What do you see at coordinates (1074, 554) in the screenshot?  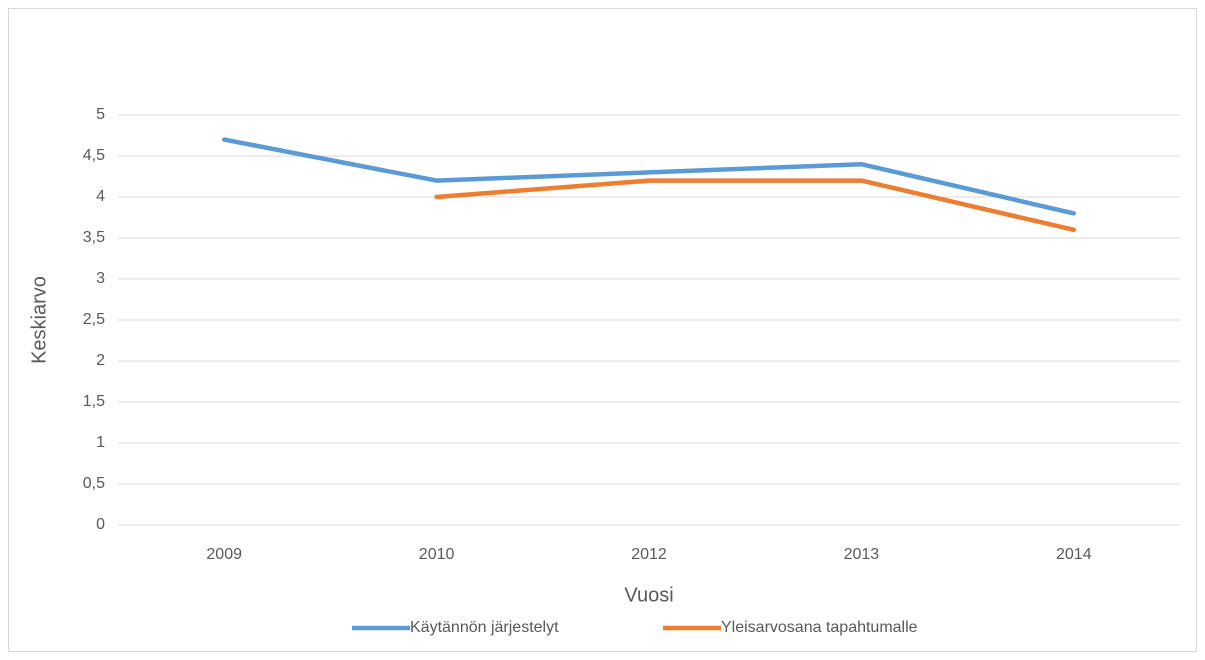 I see `x-tick-label: 2014` at bounding box center [1074, 554].